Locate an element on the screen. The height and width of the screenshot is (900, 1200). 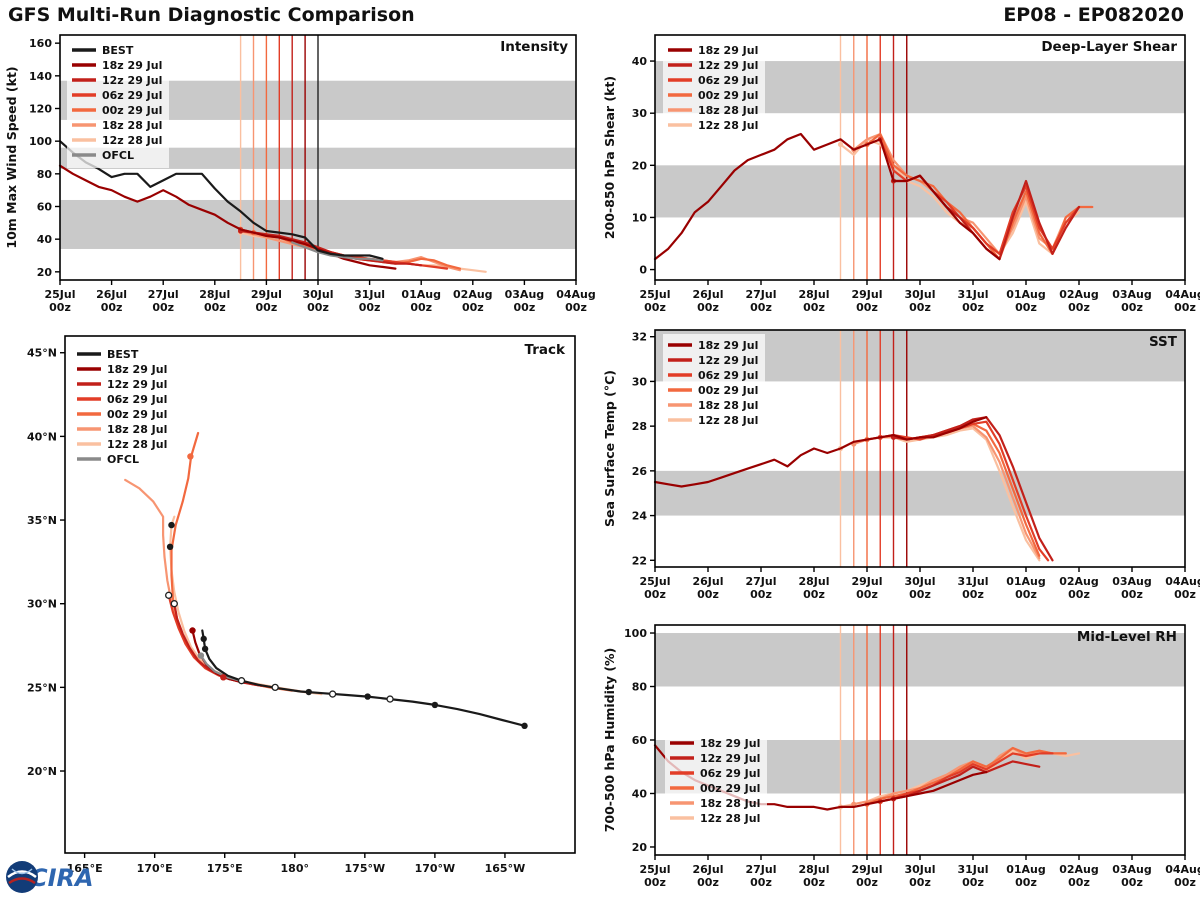
rh-ytick: 60 is located at coordinates (640, 740).